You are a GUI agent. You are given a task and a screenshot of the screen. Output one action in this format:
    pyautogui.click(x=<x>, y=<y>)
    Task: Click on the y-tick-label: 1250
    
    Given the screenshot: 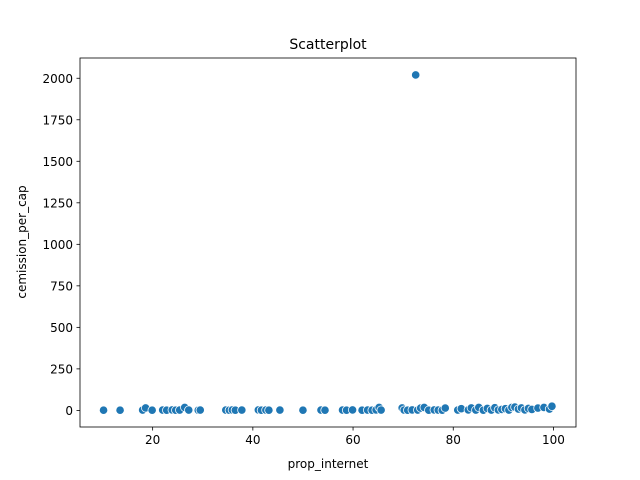 What is the action you would take?
    pyautogui.click(x=57, y=203)
    